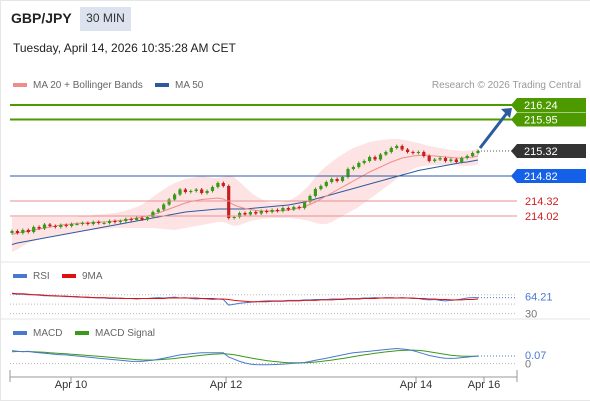 This screenshot has height=401, width=590. Describe the element at coordinates (514, 119) in the screenshot. I see `target-price-tag-pointer` at that location.